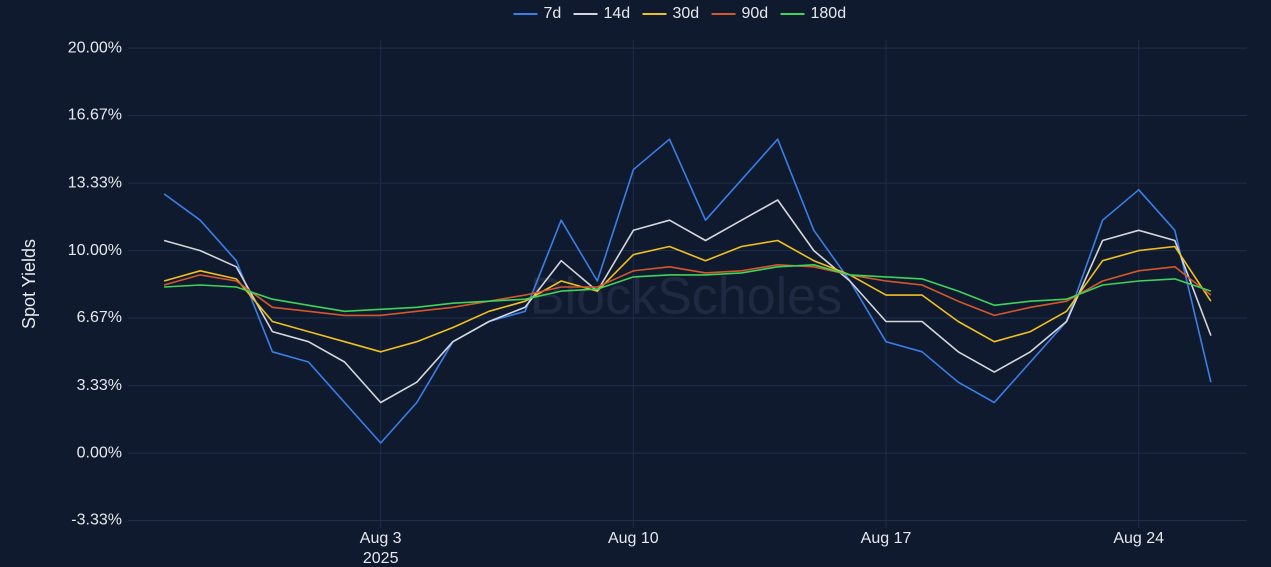  Describe the element at coordinates (633, 538) in the screenshot. I see `x-tick-label: Aug 10` at that location.